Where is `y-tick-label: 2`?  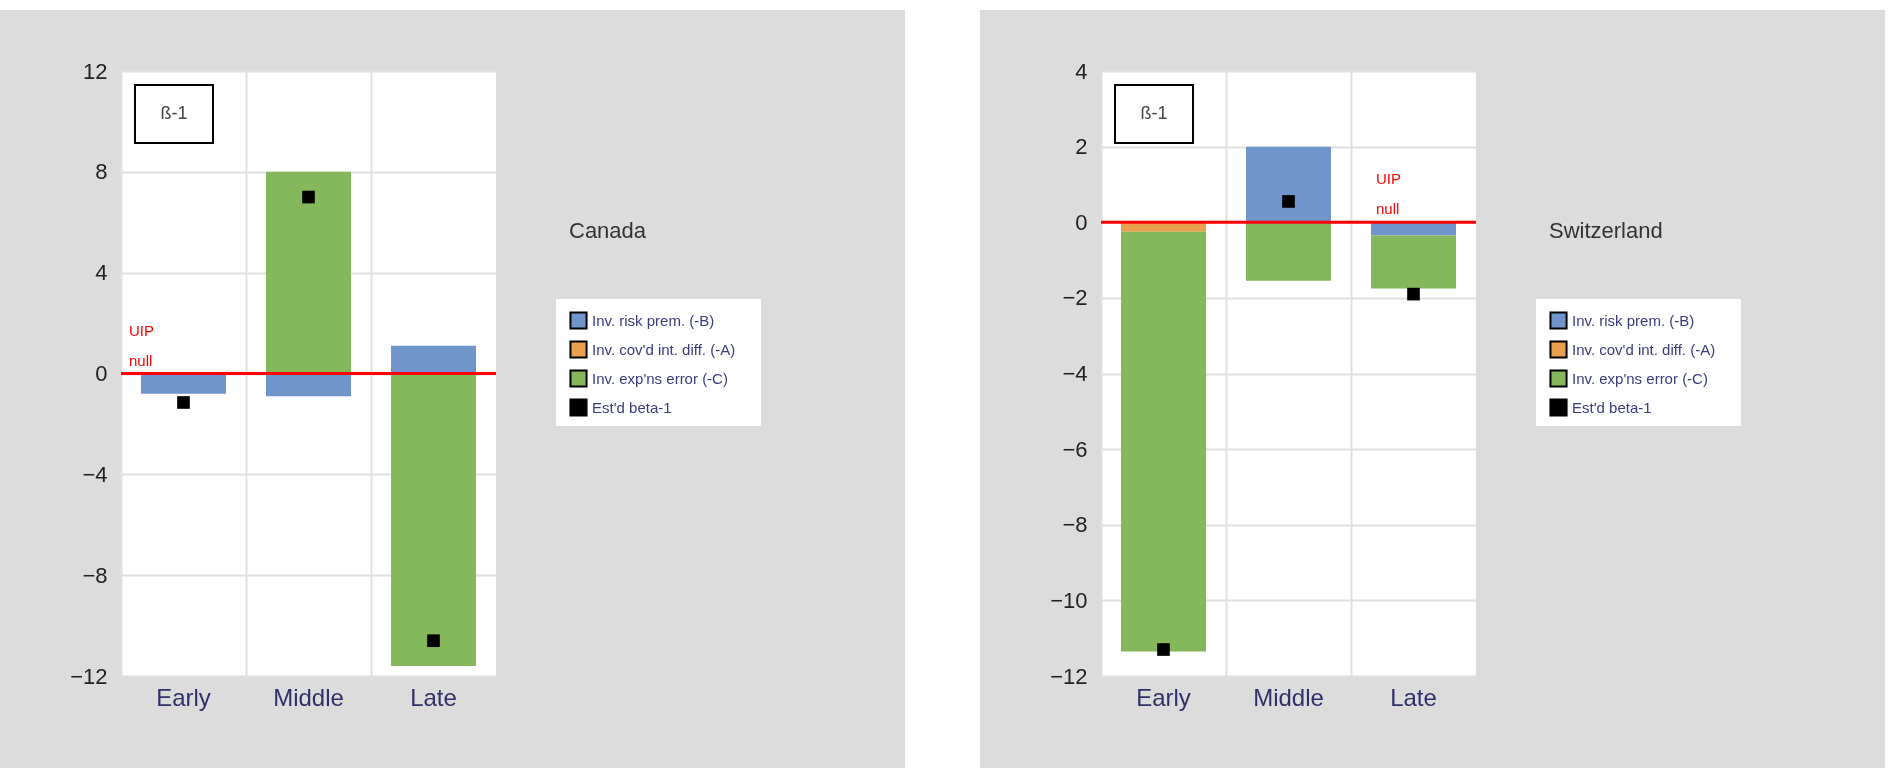
y-tick-label: 2 is located at coordinates (1081, 147).